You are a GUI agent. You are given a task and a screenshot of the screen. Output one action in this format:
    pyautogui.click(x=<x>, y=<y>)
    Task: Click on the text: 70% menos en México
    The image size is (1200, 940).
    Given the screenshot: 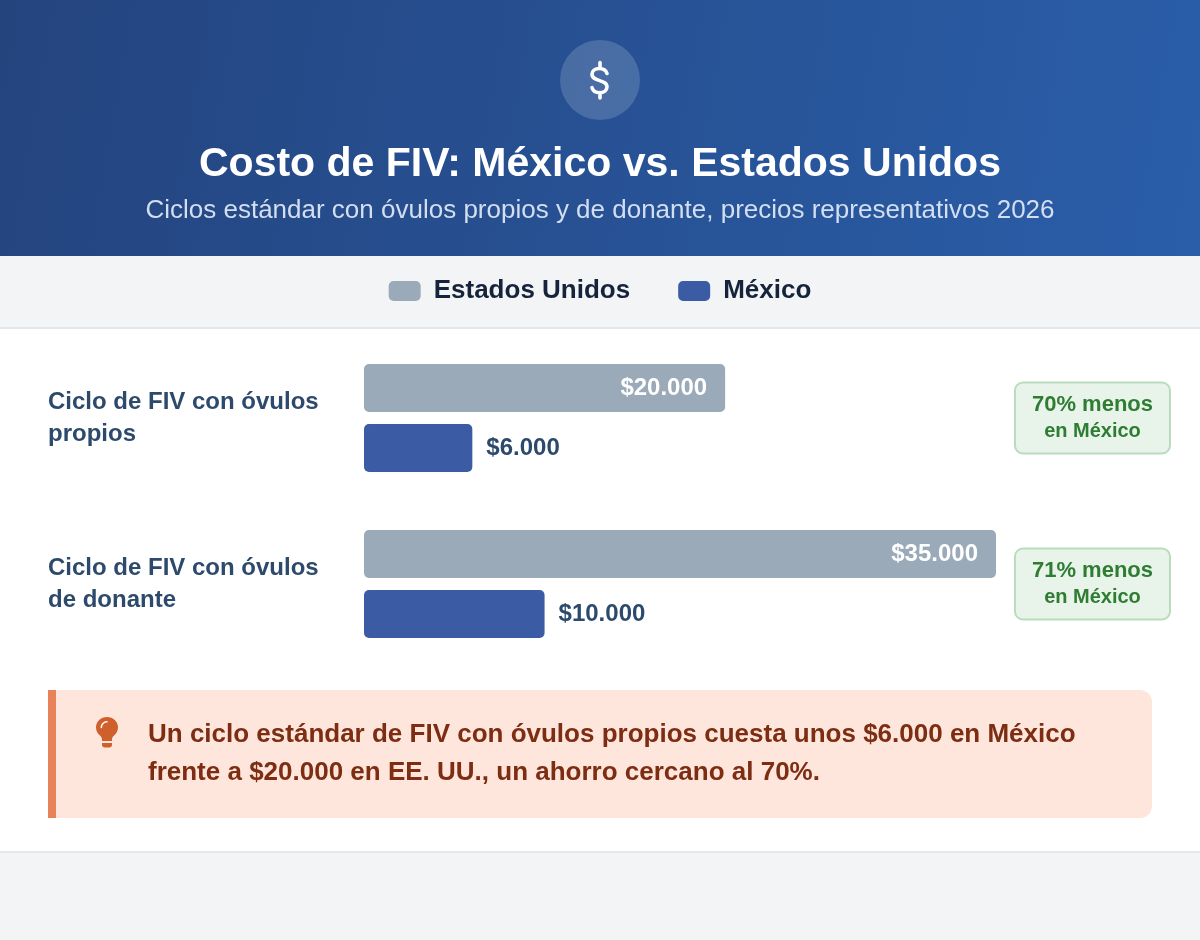 What is the action you would take?
    pyautogui.click(x=1092, y=416)
    